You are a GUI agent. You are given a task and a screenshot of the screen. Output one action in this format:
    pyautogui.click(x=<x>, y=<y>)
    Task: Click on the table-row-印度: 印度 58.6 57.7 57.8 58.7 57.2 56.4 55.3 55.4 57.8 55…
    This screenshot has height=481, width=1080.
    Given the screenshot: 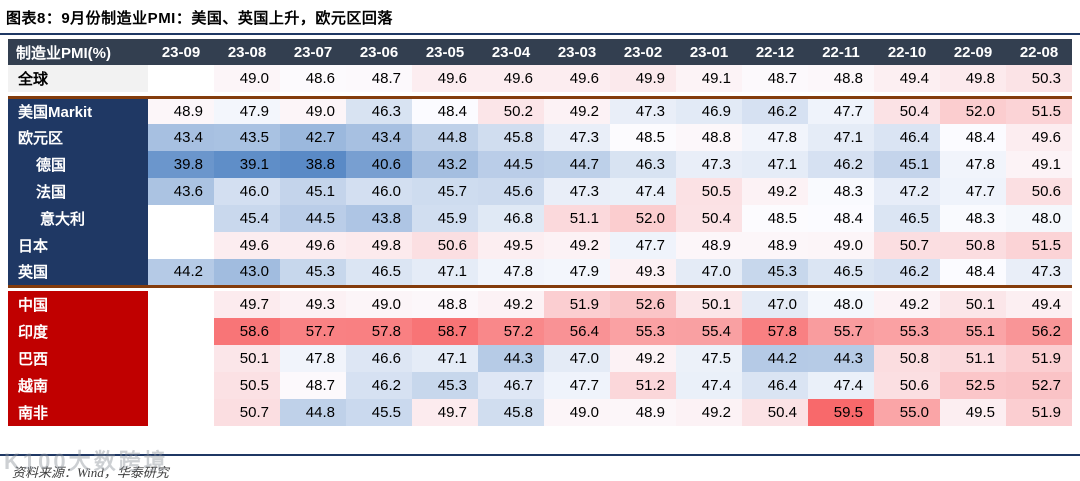 What is the action you would take?
    pyautogui.click(x=540, y=331)
    